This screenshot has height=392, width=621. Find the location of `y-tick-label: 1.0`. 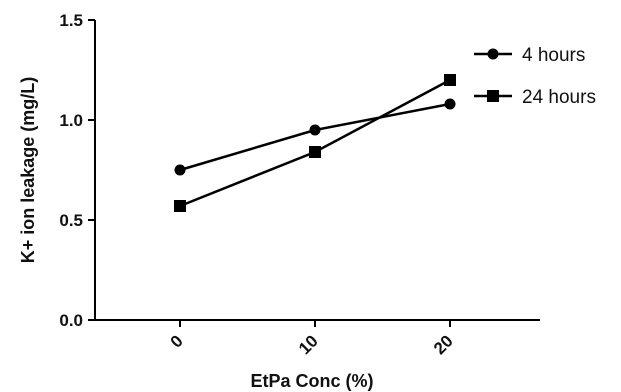

y-tick-label: 1.0 is located at coordinates (71, 120).